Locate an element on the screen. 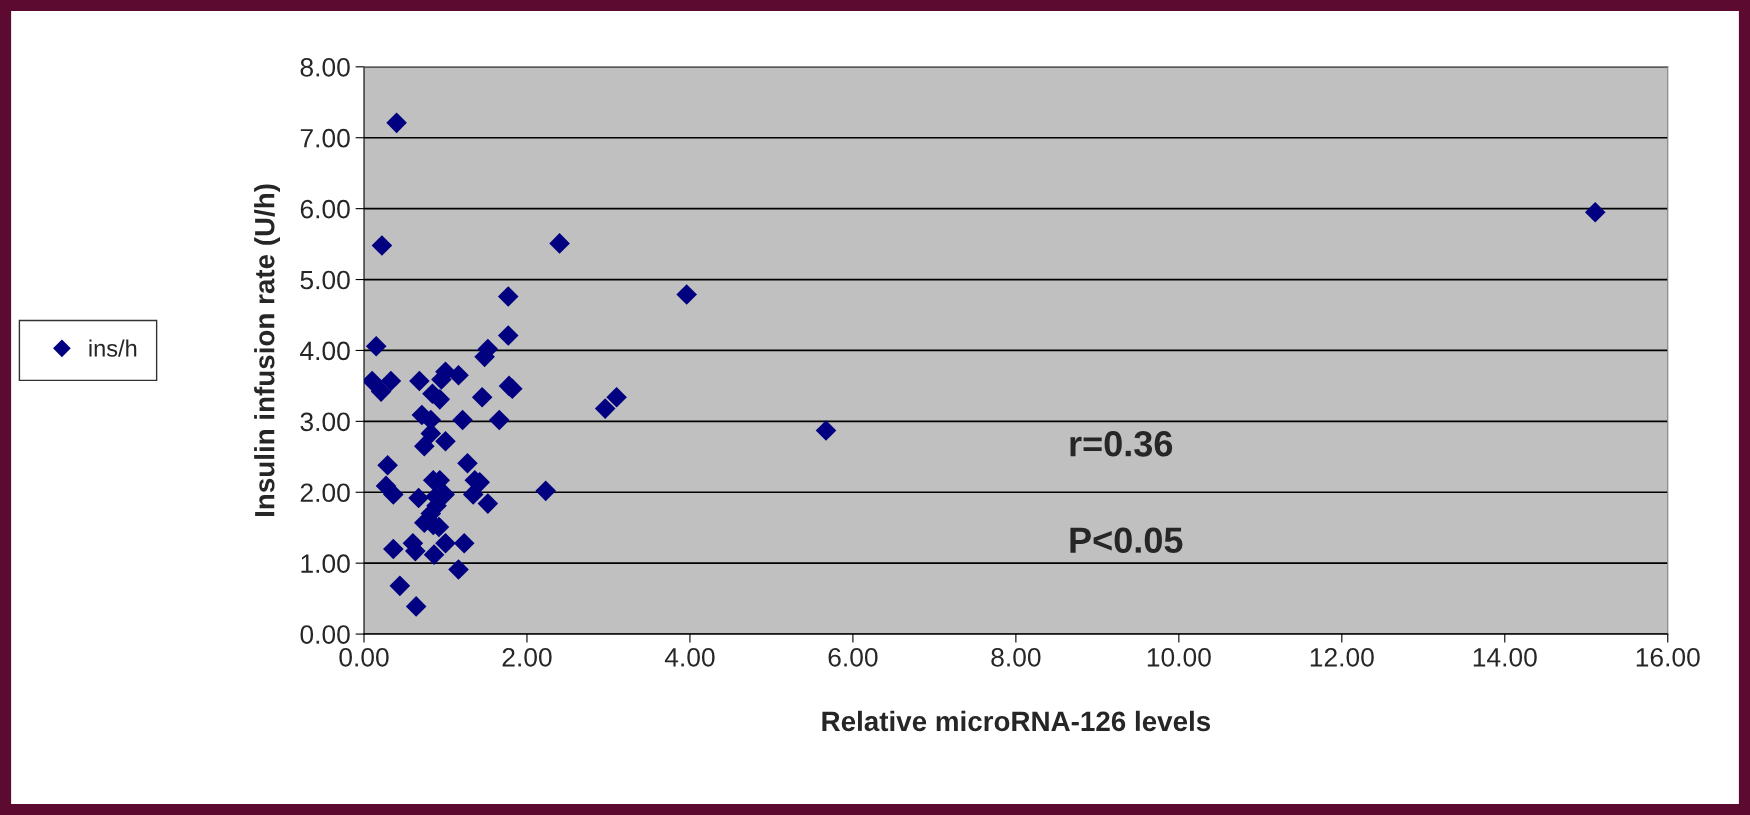 The width and height of the screenshot is (1750, 815). y-tick-label: 1.00 is located at coordinates (325, 563).